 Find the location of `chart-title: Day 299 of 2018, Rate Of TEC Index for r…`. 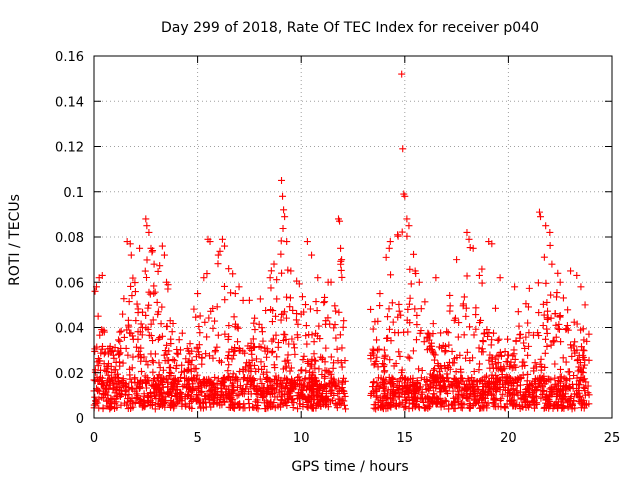

chart-title: Day 299 of 2018, Rate Of TEC Index for r… is located at coordinates (350, 28).